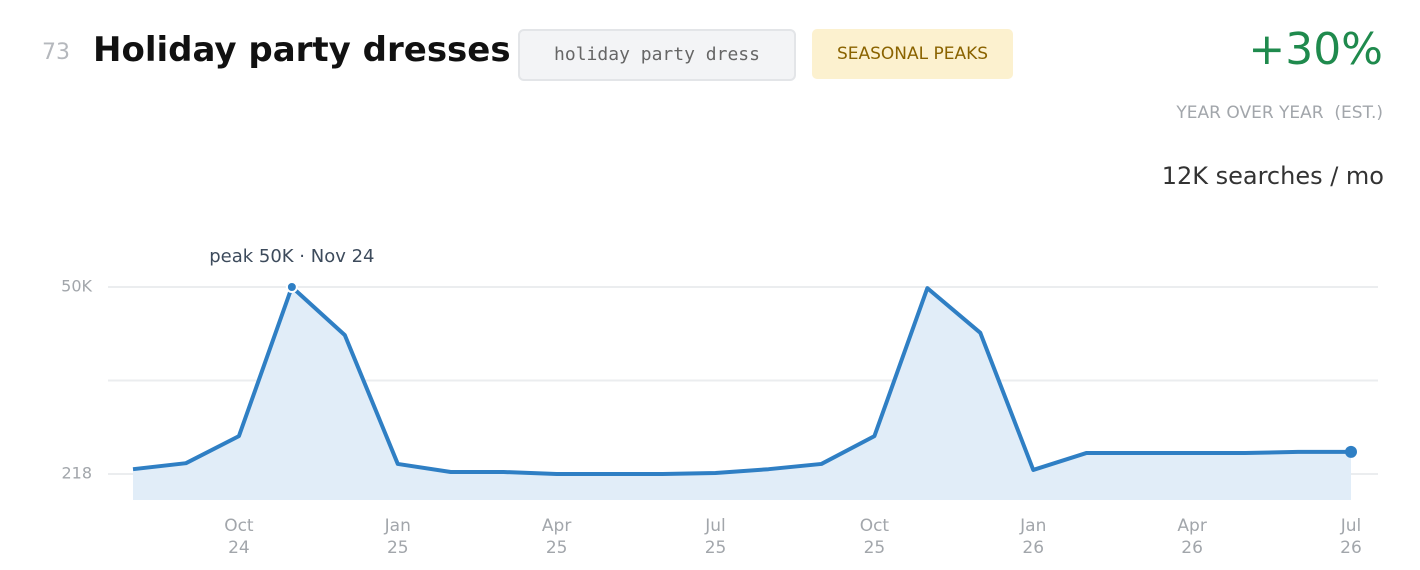 This screenshot has width=1420, height=570. I want to click on x-tick-label: Jul 25, so click(715, 537).